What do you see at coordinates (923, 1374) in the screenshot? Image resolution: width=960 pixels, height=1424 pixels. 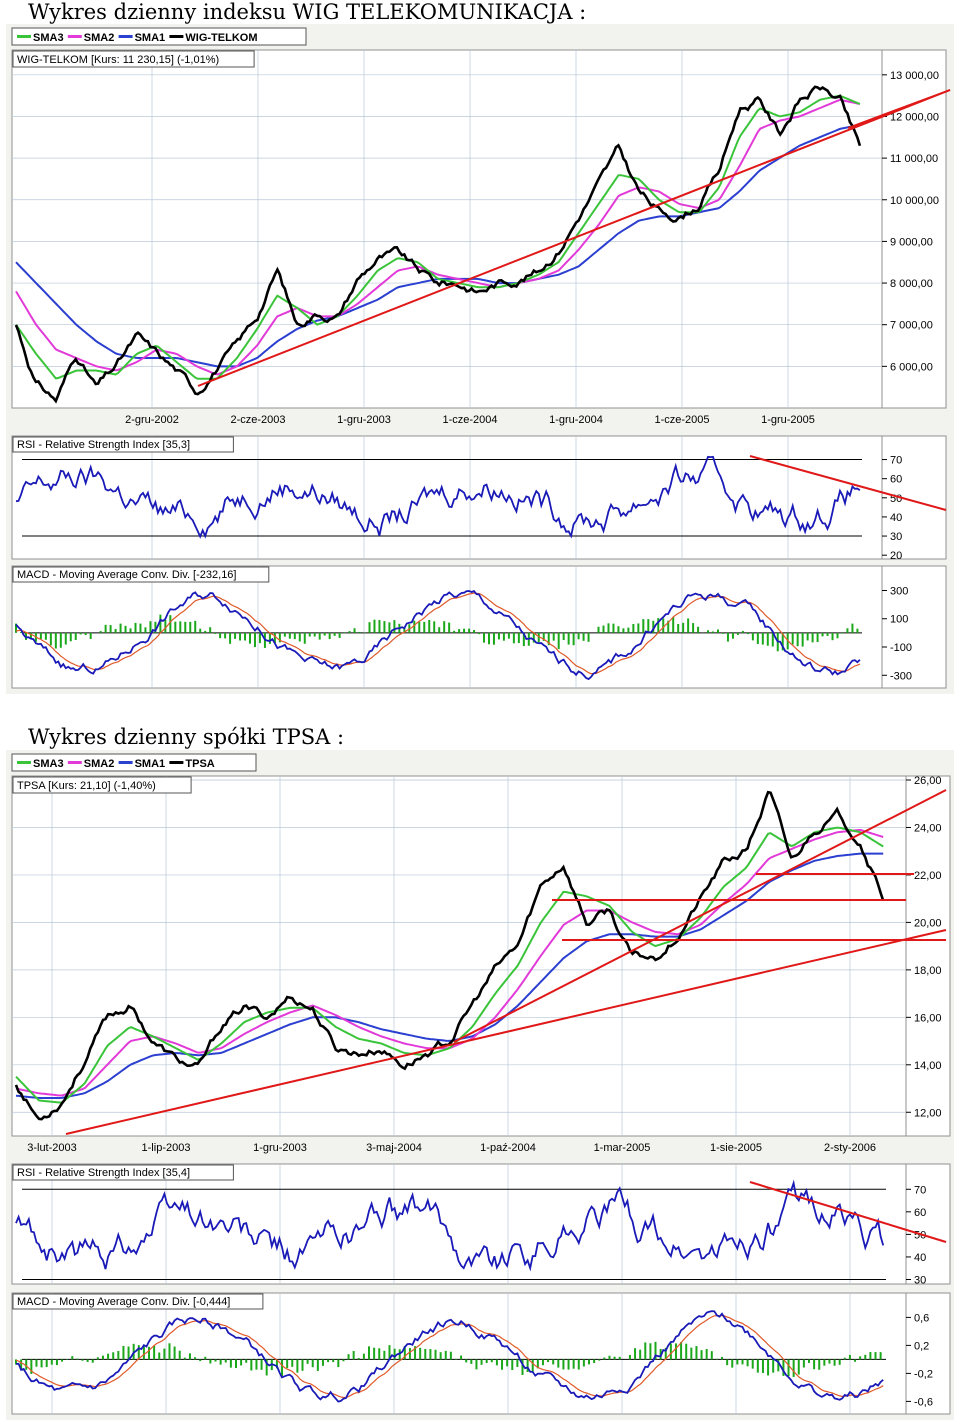 I see `macd-tick-label: -0,2` at bounding box center [923, 1374].